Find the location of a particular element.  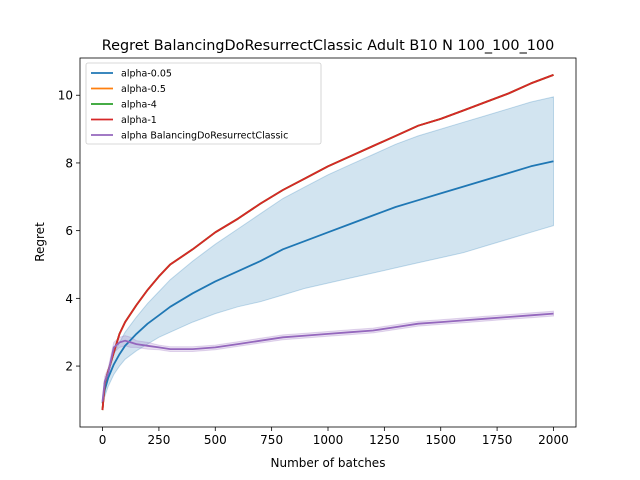

alpha-4-legend-label: alpha-4 is located at coordinates (139, 105).